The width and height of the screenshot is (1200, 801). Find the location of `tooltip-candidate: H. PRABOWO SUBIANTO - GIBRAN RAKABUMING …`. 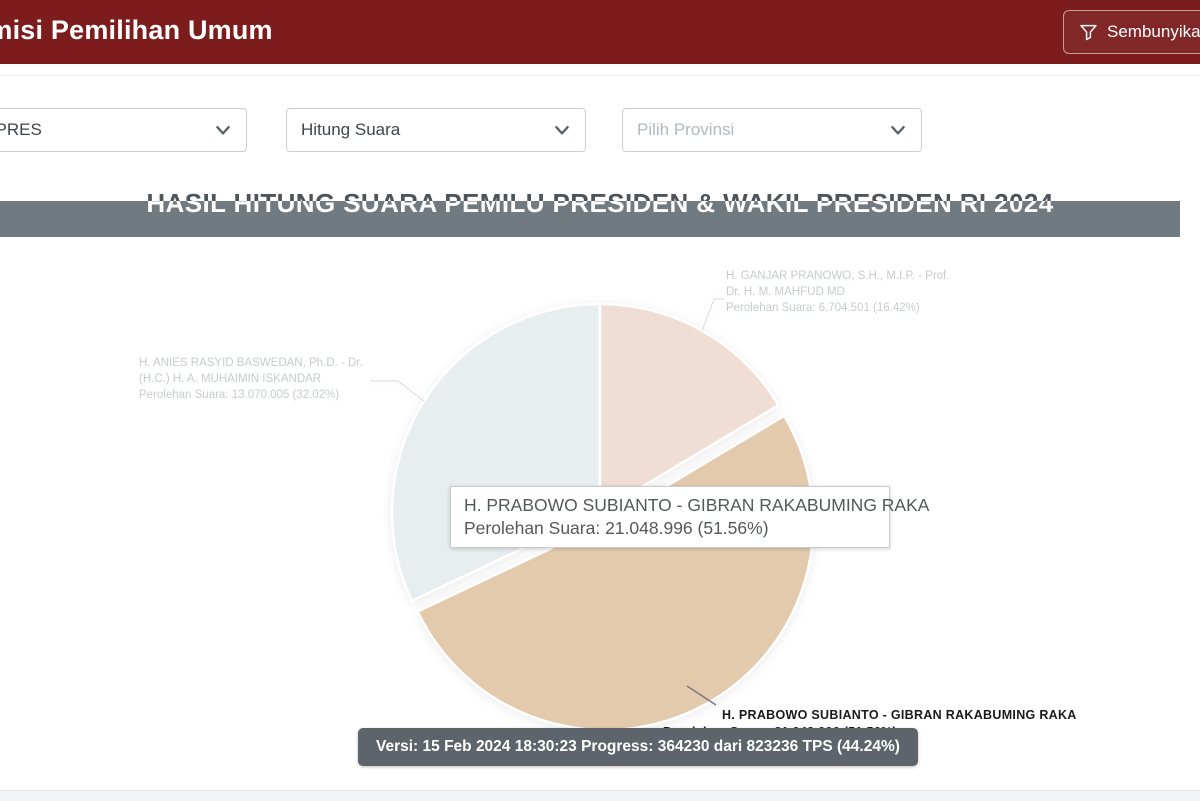

tooltip-candidate: H. PRABOWO SUBIANTO - GIBRAN RAKABUMING … is located at coordinates (697, 505).